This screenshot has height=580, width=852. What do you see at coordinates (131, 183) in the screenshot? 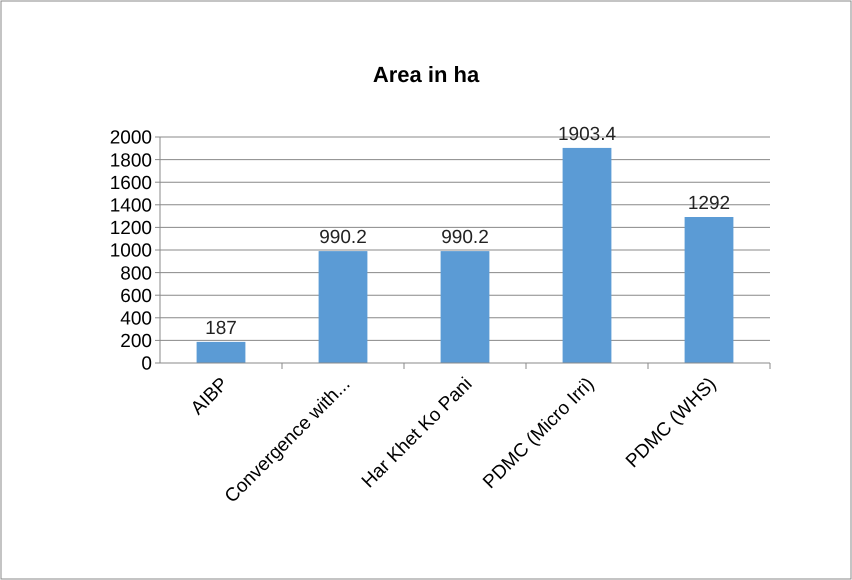
I see `y-tick-label: 1600` at bounding box center [131, 183].